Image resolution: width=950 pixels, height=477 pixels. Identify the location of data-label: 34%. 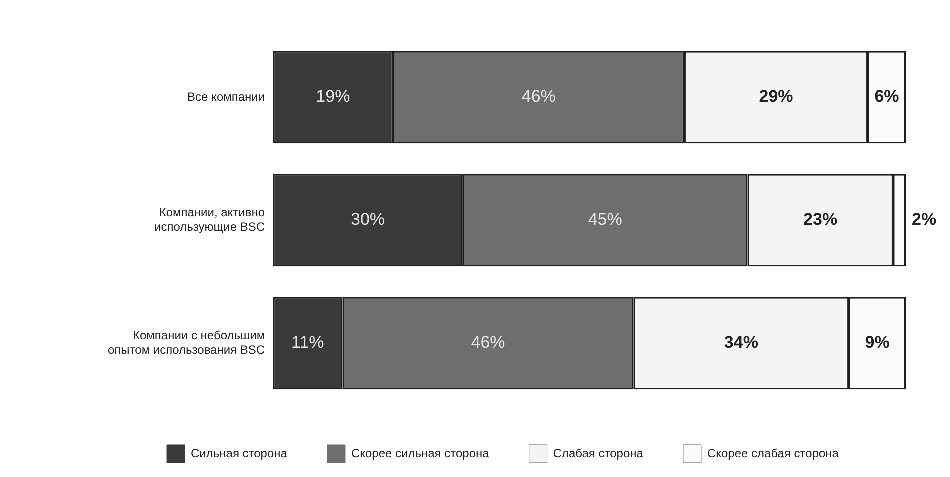
(741, 342).